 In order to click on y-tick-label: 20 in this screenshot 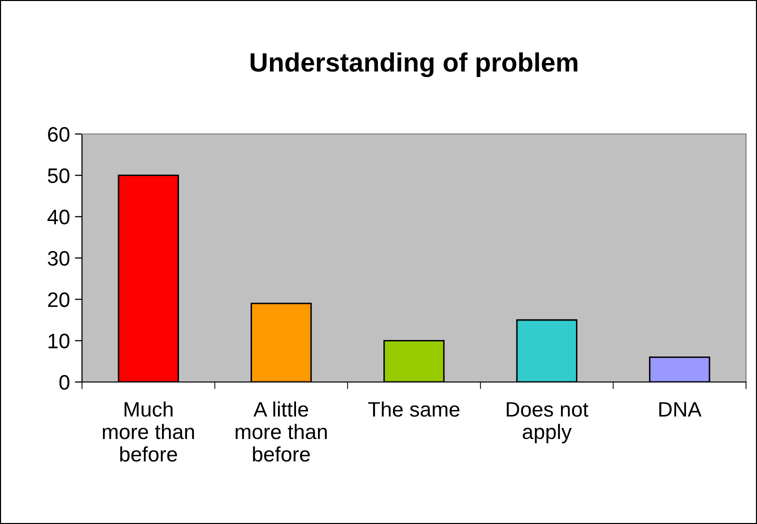, I will do `click(59, 300)`.